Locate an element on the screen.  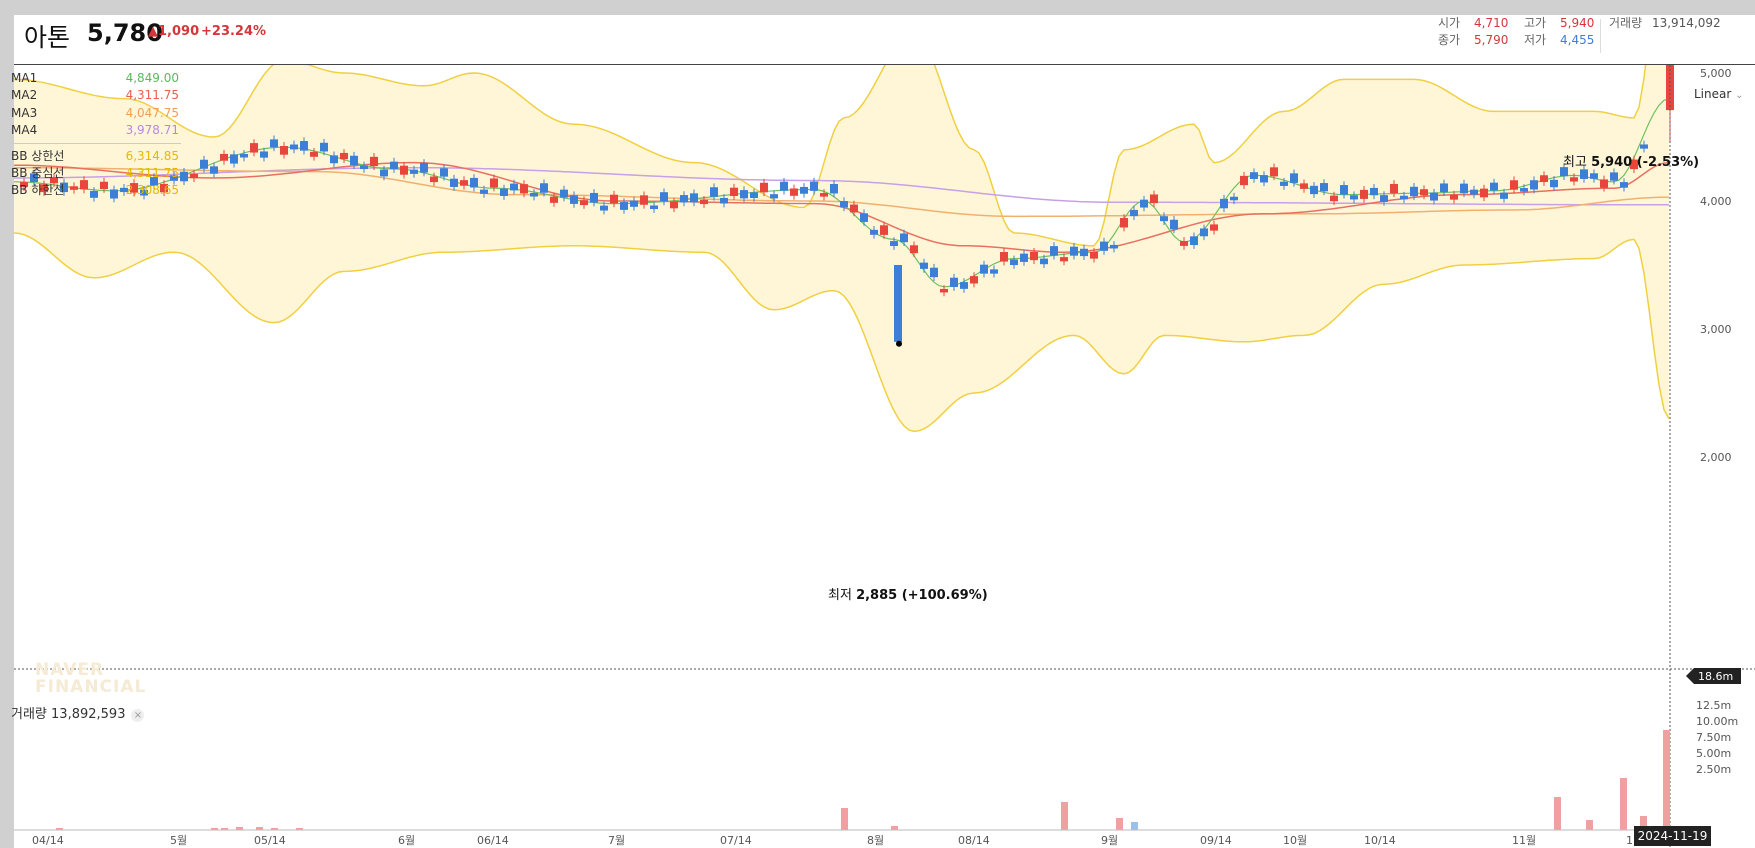
volume-label: 거래량 is located at coordinates (1626, 23).